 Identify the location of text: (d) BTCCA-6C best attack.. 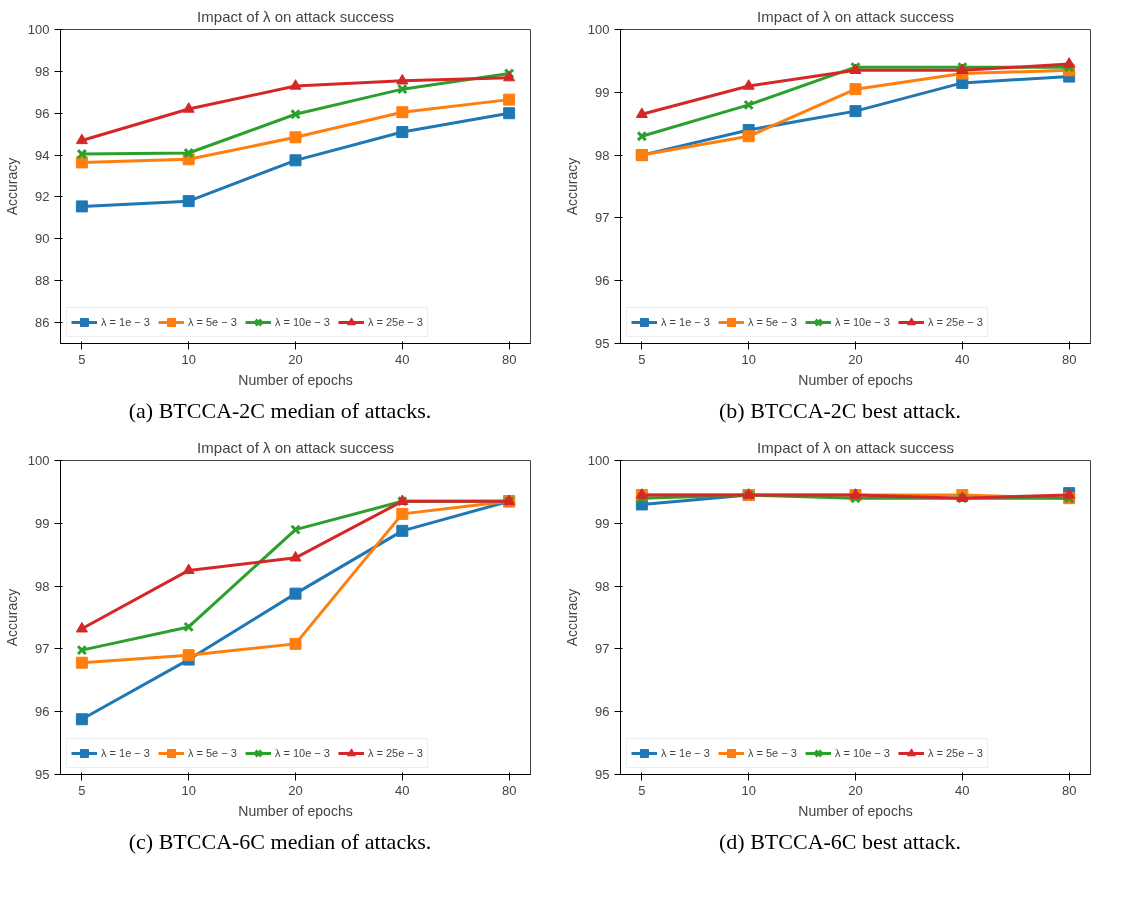
(840, 842).